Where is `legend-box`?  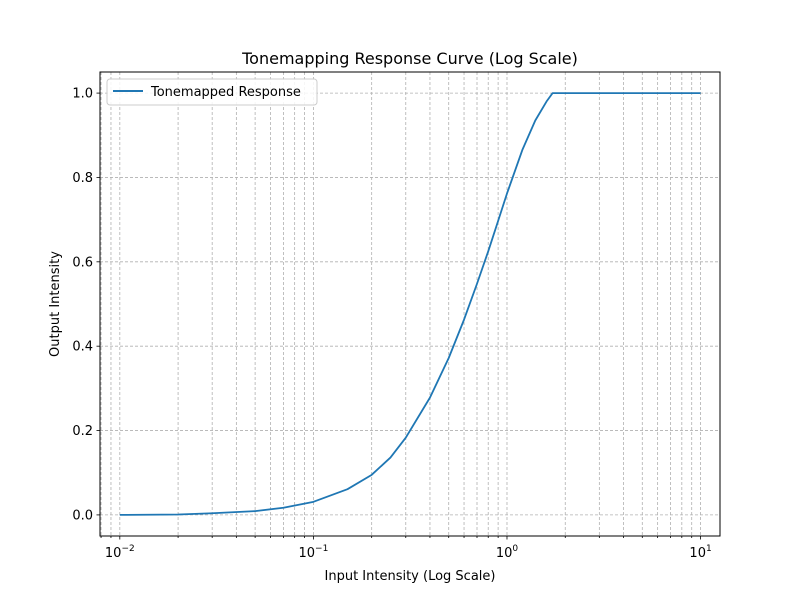
legend-box is located at coordinates (212, 92).